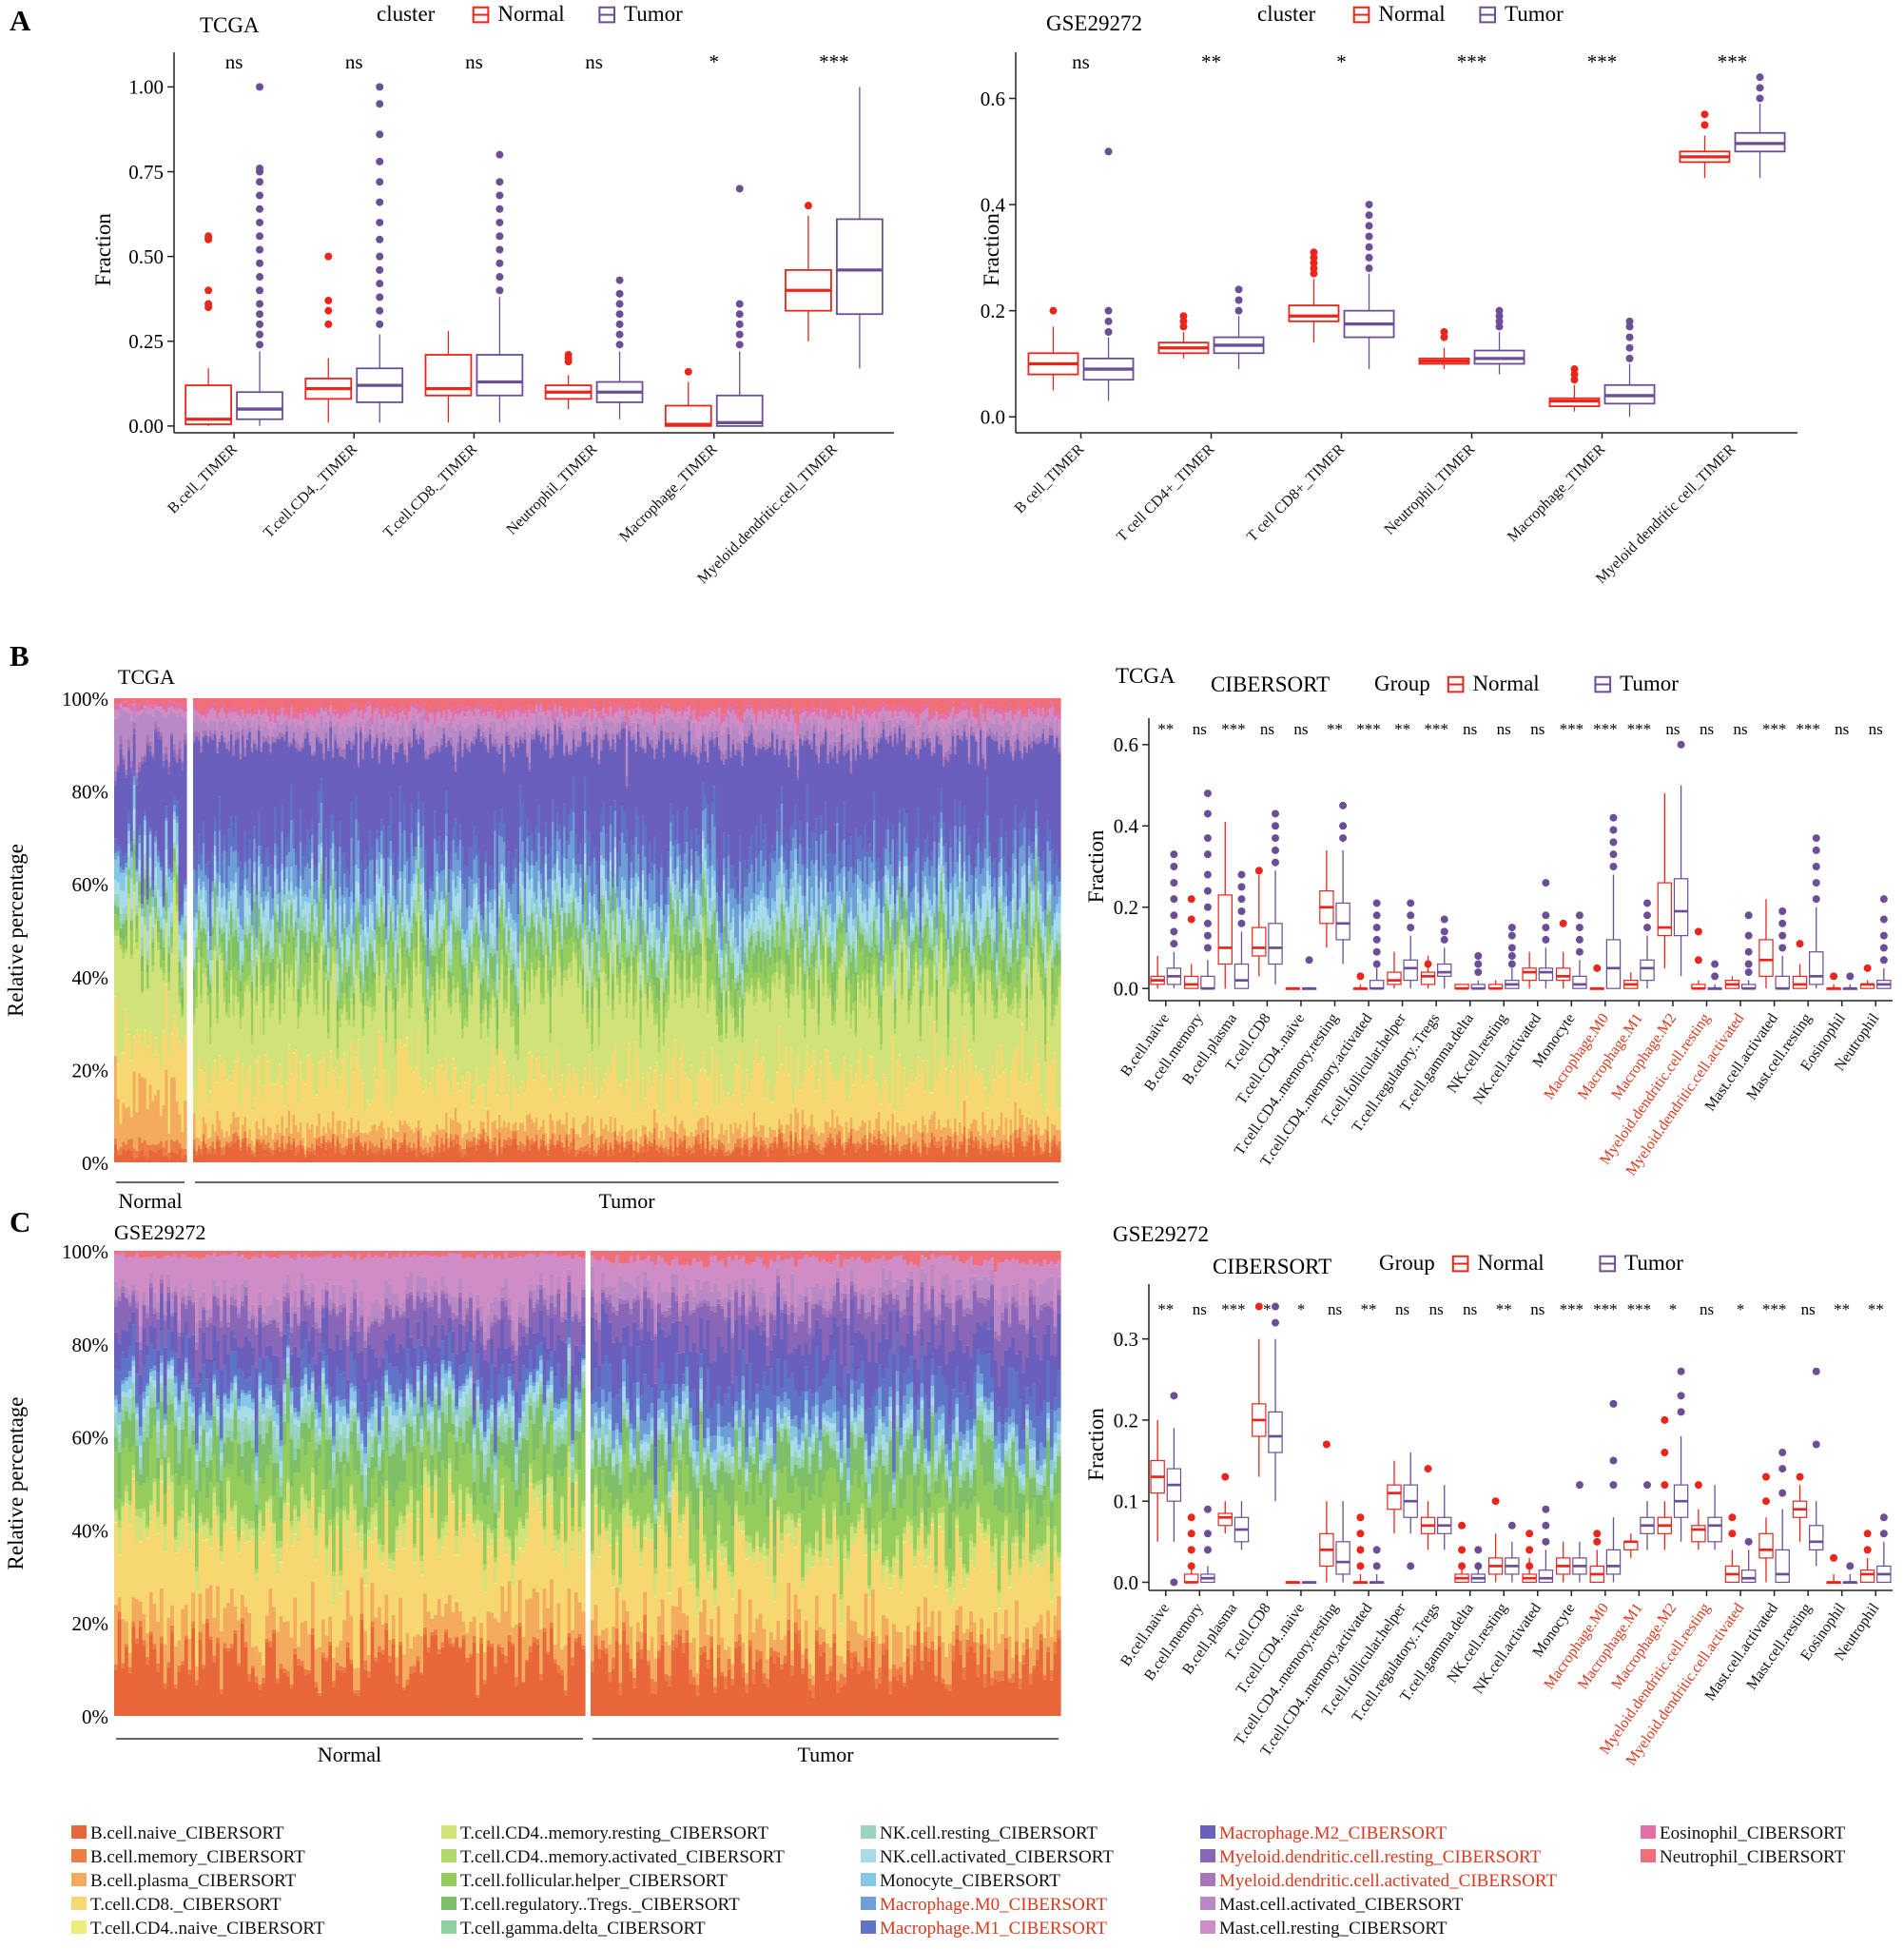 The width and height of the screenshot is (1904, 1949). Describe the element at coordinates (310, 491) in the screenshot. I see `x-tick-label: T.cell.CD4._TIMER` at that location.